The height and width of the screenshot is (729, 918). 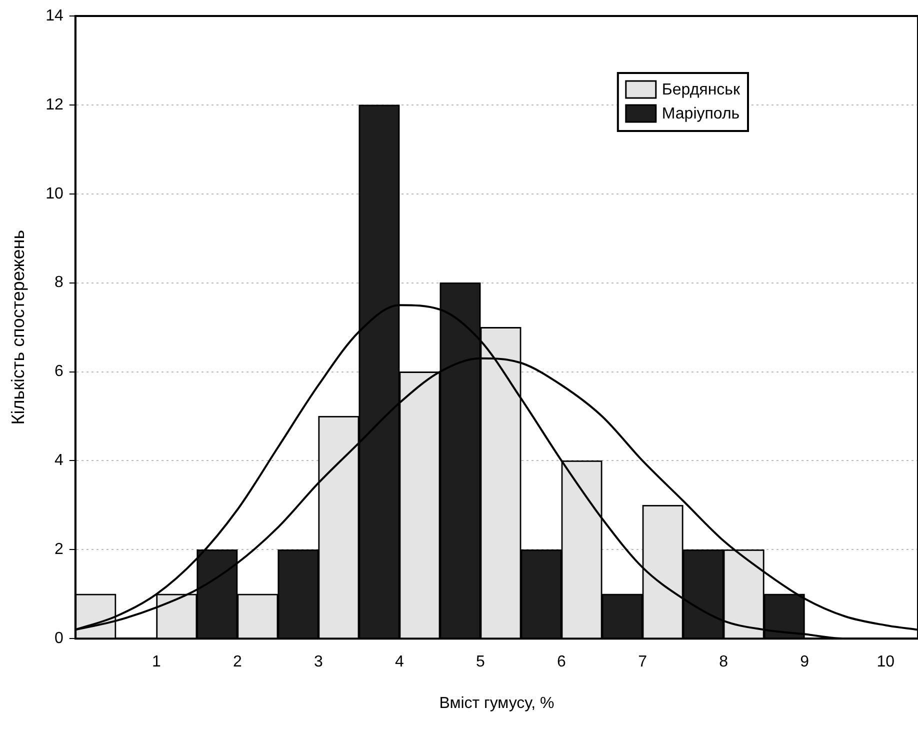 What do you see at coordinates (55, 193) in the screenshot?
I see `y-tick-label: 10` at bounding box center [55, 193].